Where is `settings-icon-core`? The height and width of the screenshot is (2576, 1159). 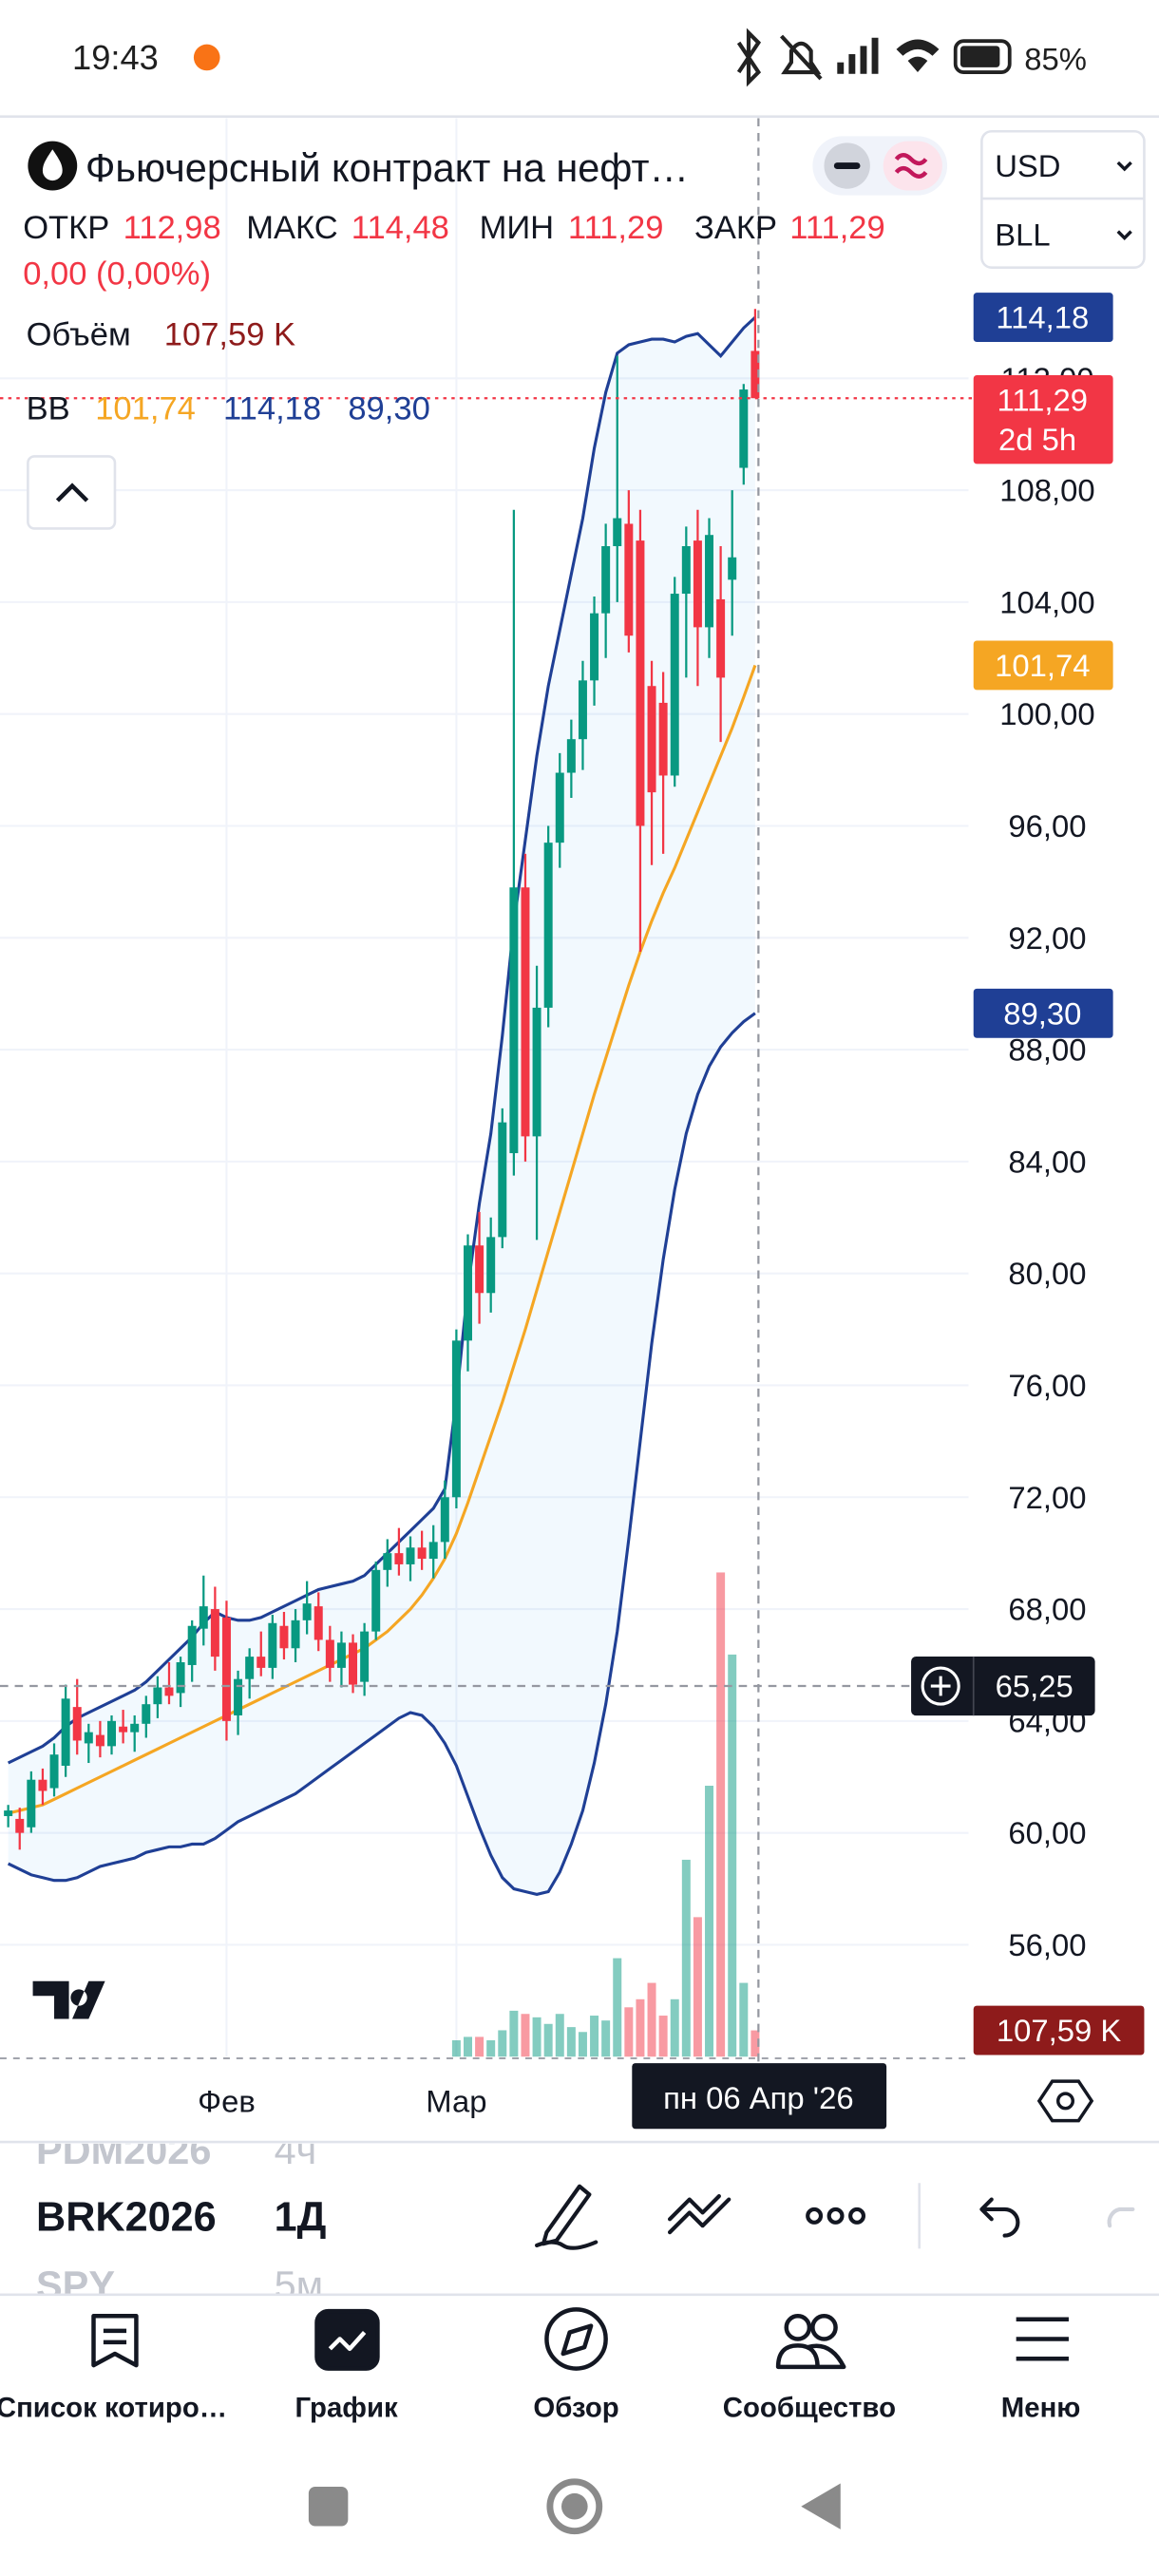
settings-icon-core is located at coordinates (1065, 2101).